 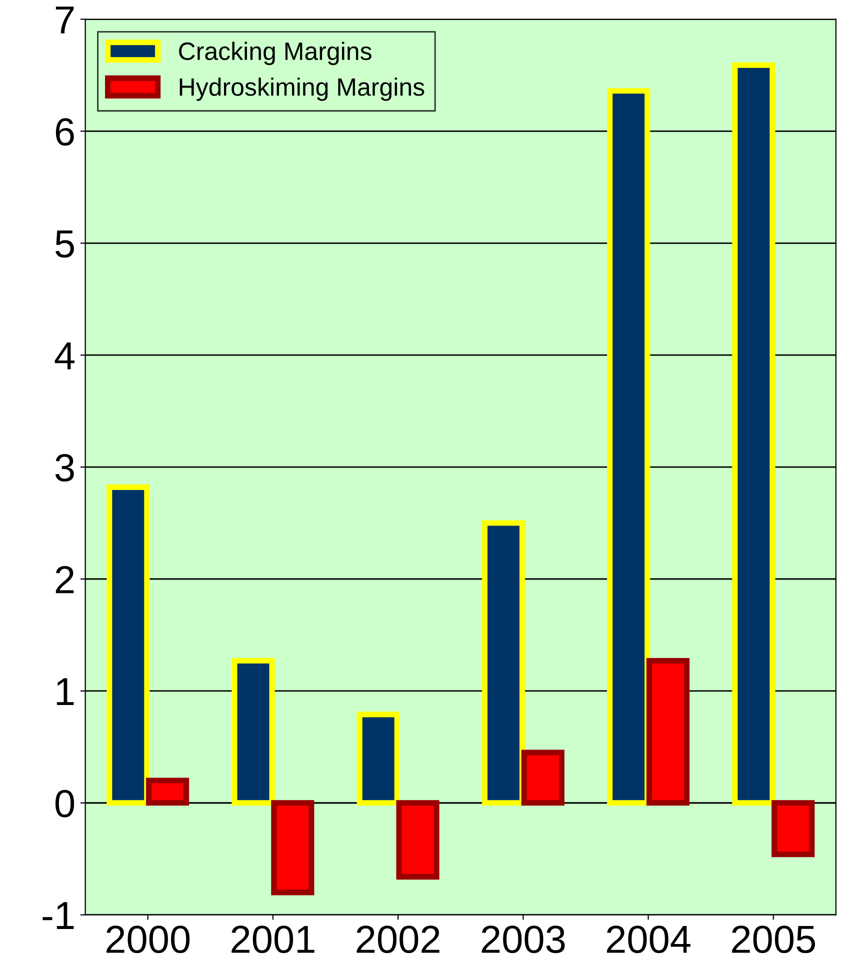 I want to click on legend-label: Hydroskiming Margins, so click(x=302, y=89).